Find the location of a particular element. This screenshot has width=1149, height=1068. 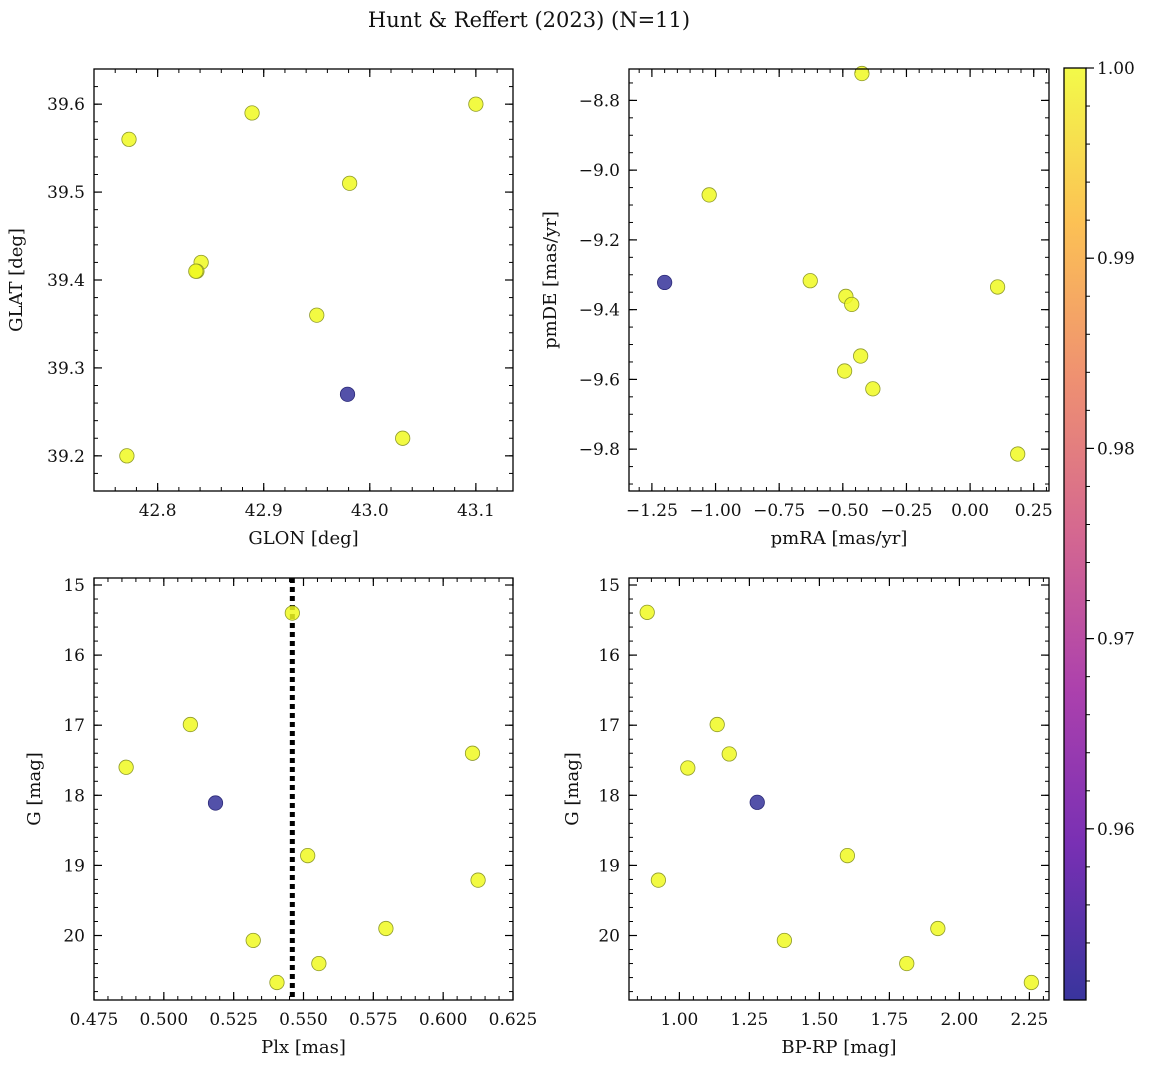

x-tick-label: 1.25 is located at coordinates (749, 1020).